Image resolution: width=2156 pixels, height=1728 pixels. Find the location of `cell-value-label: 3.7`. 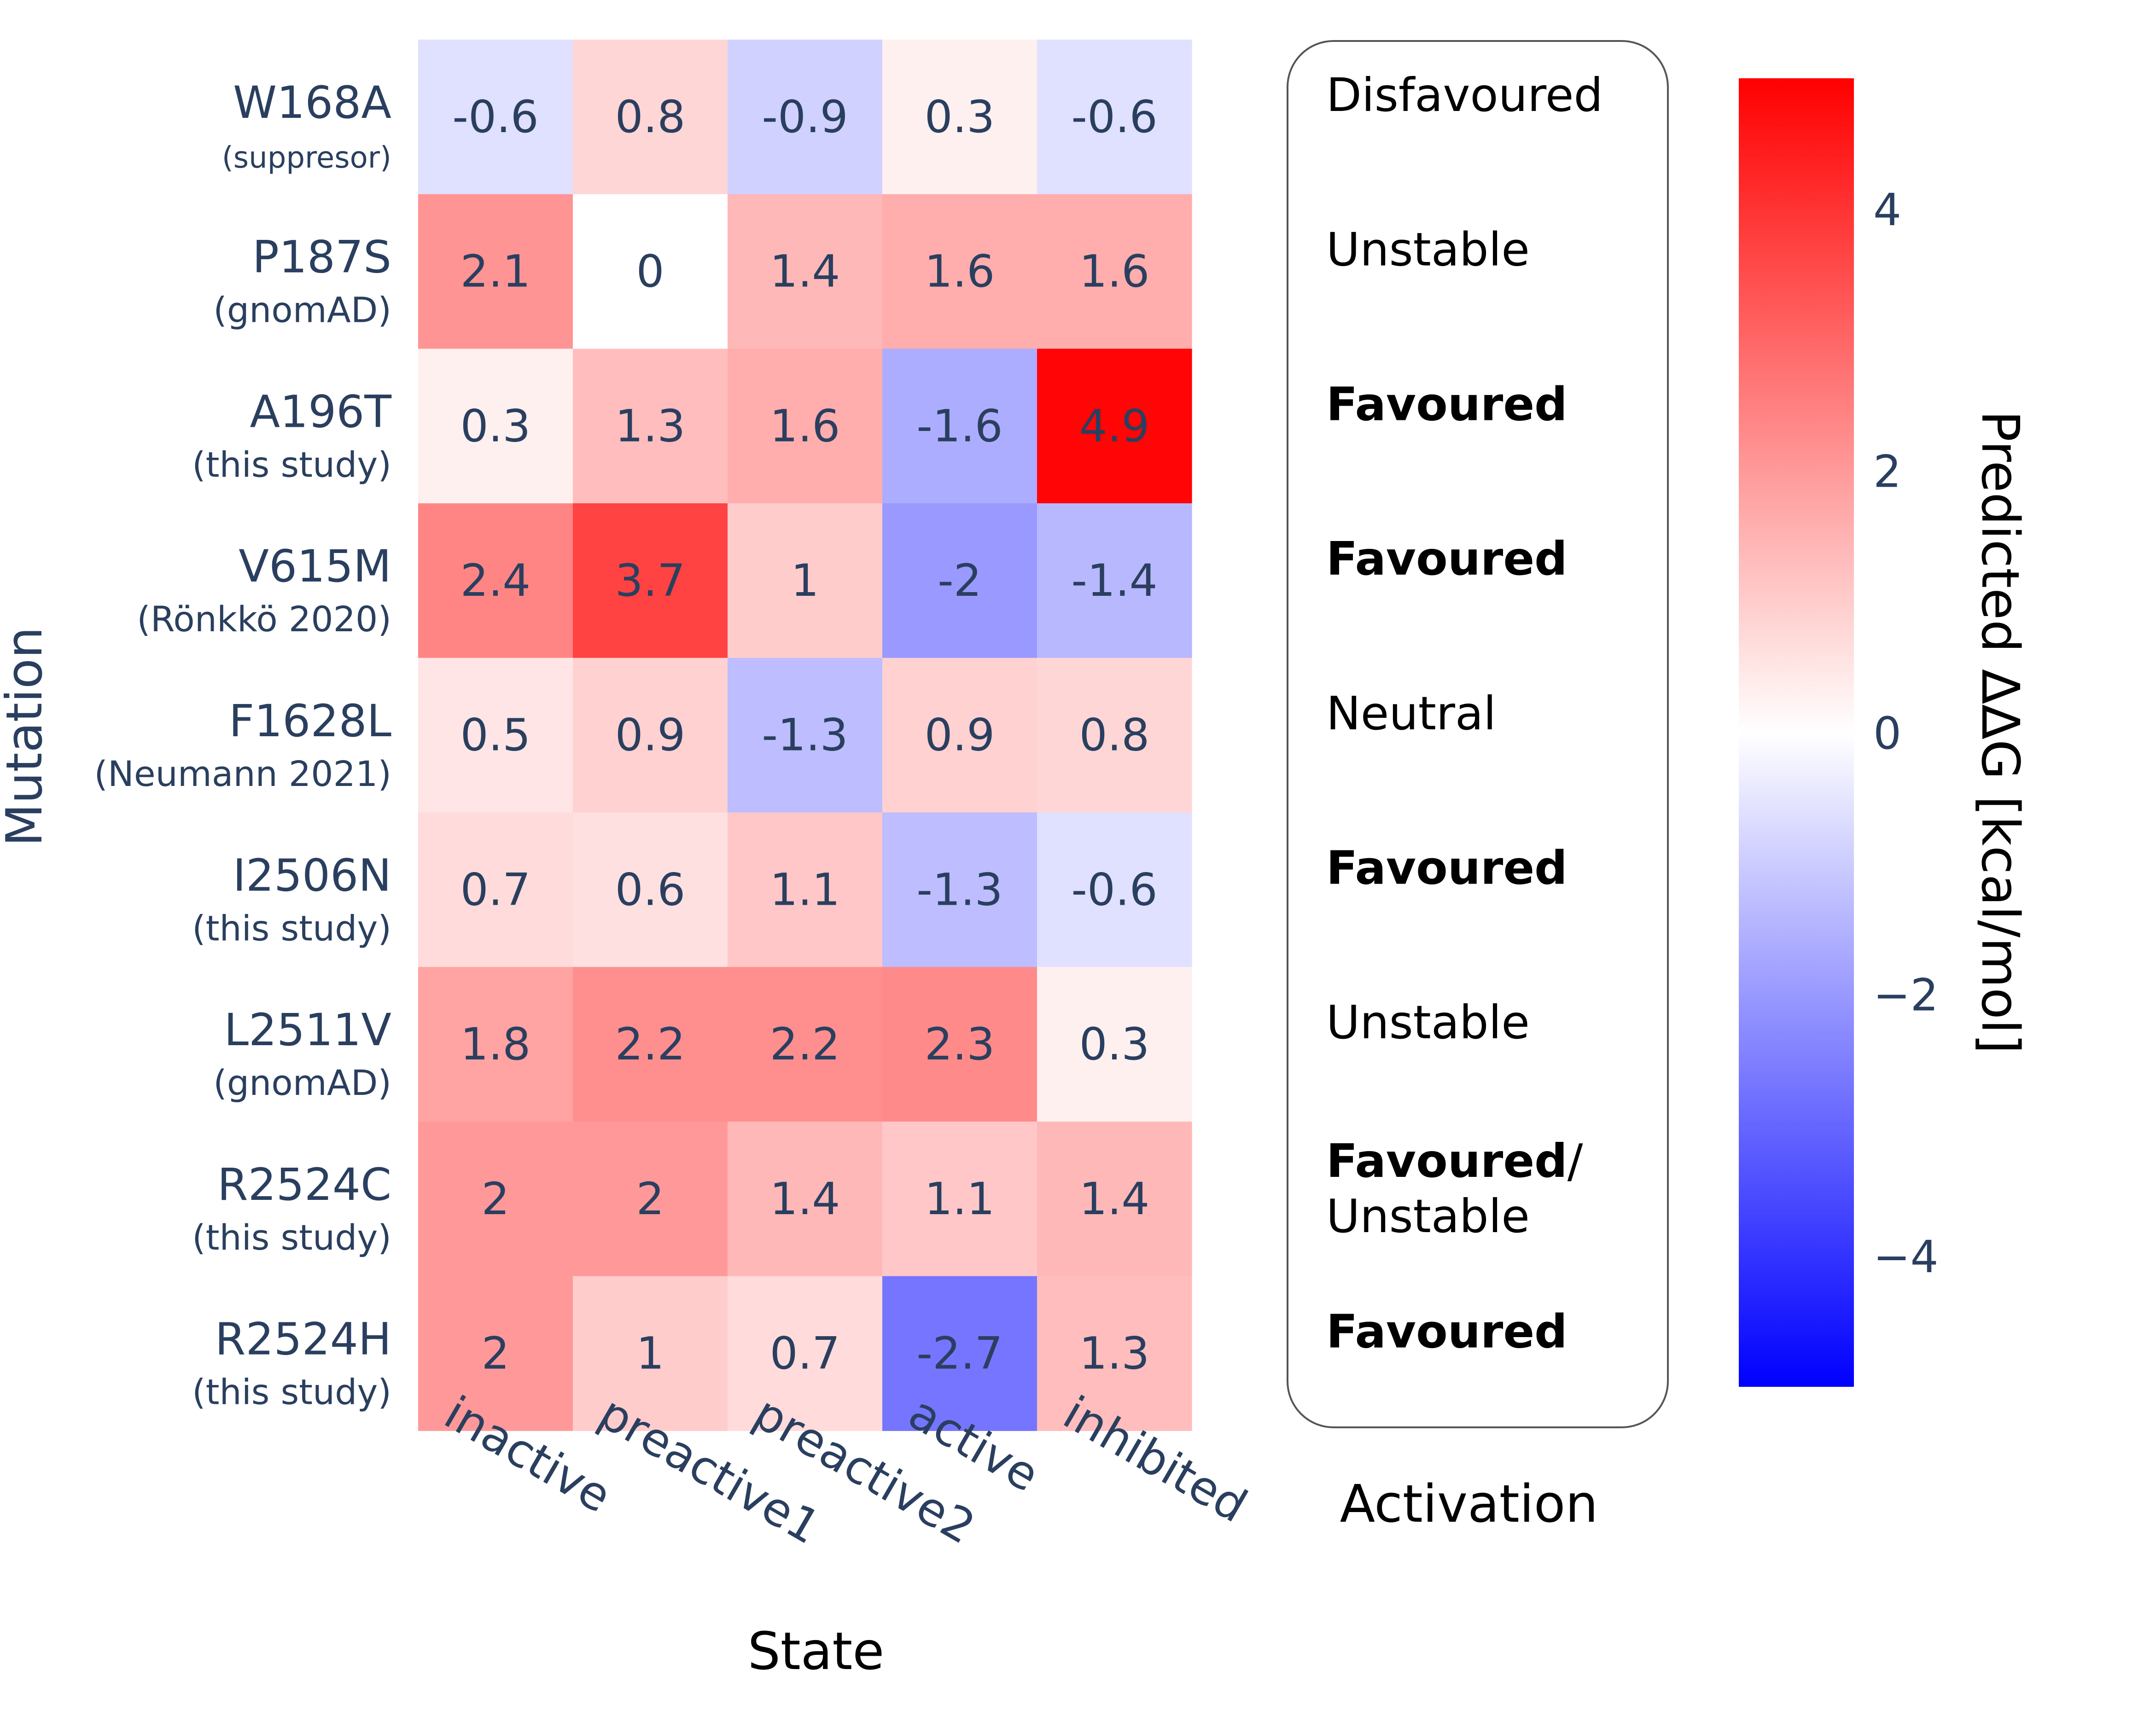

cell-value-label: 3.7 is located at coordinates (650, 580).